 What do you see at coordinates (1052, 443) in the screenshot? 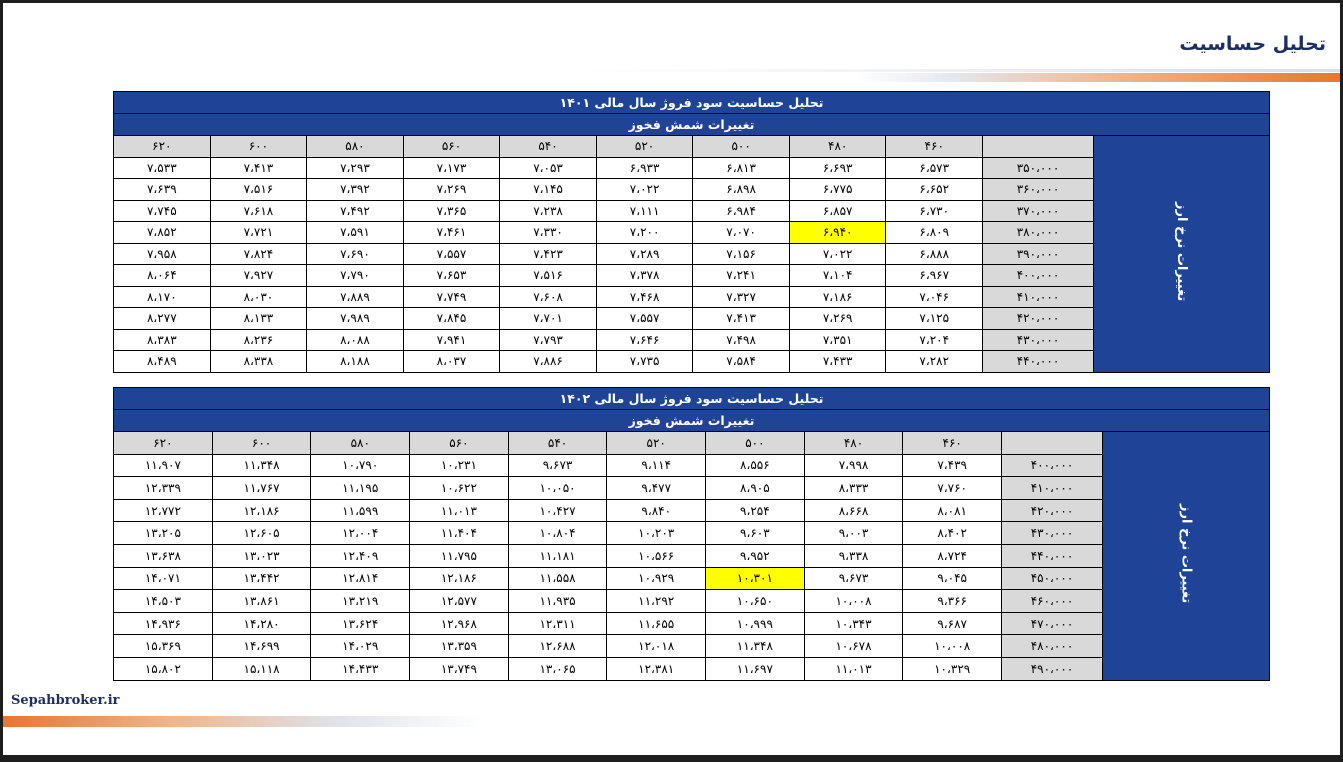
I see `corner-cell` at bounding box center [1052, 443].